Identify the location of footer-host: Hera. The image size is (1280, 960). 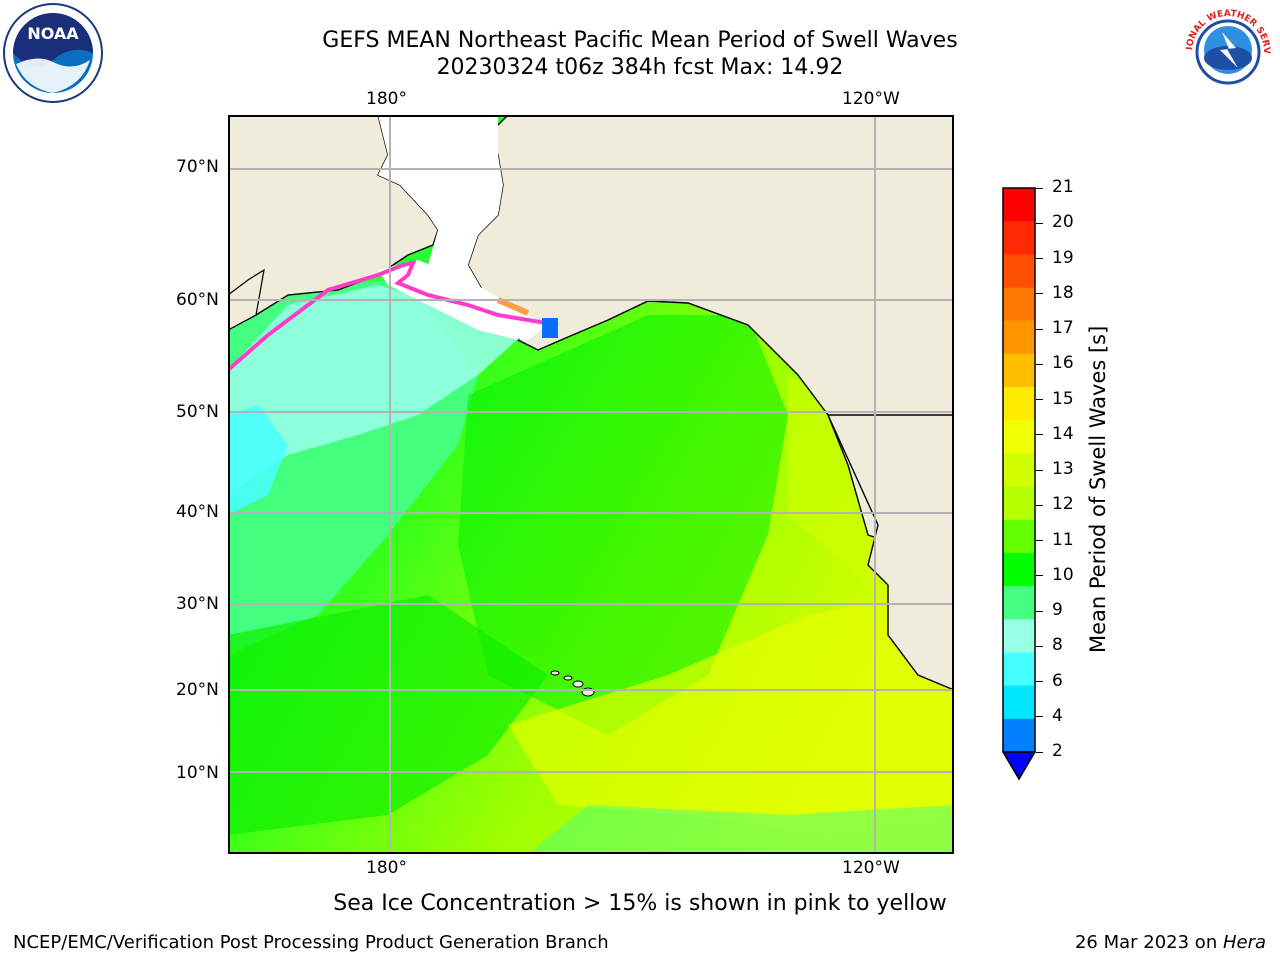
(1244, 942).